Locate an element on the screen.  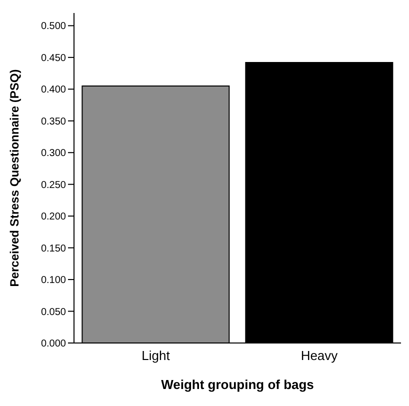
y-tick-label: 0.000 is located at coordinates (53, 344).